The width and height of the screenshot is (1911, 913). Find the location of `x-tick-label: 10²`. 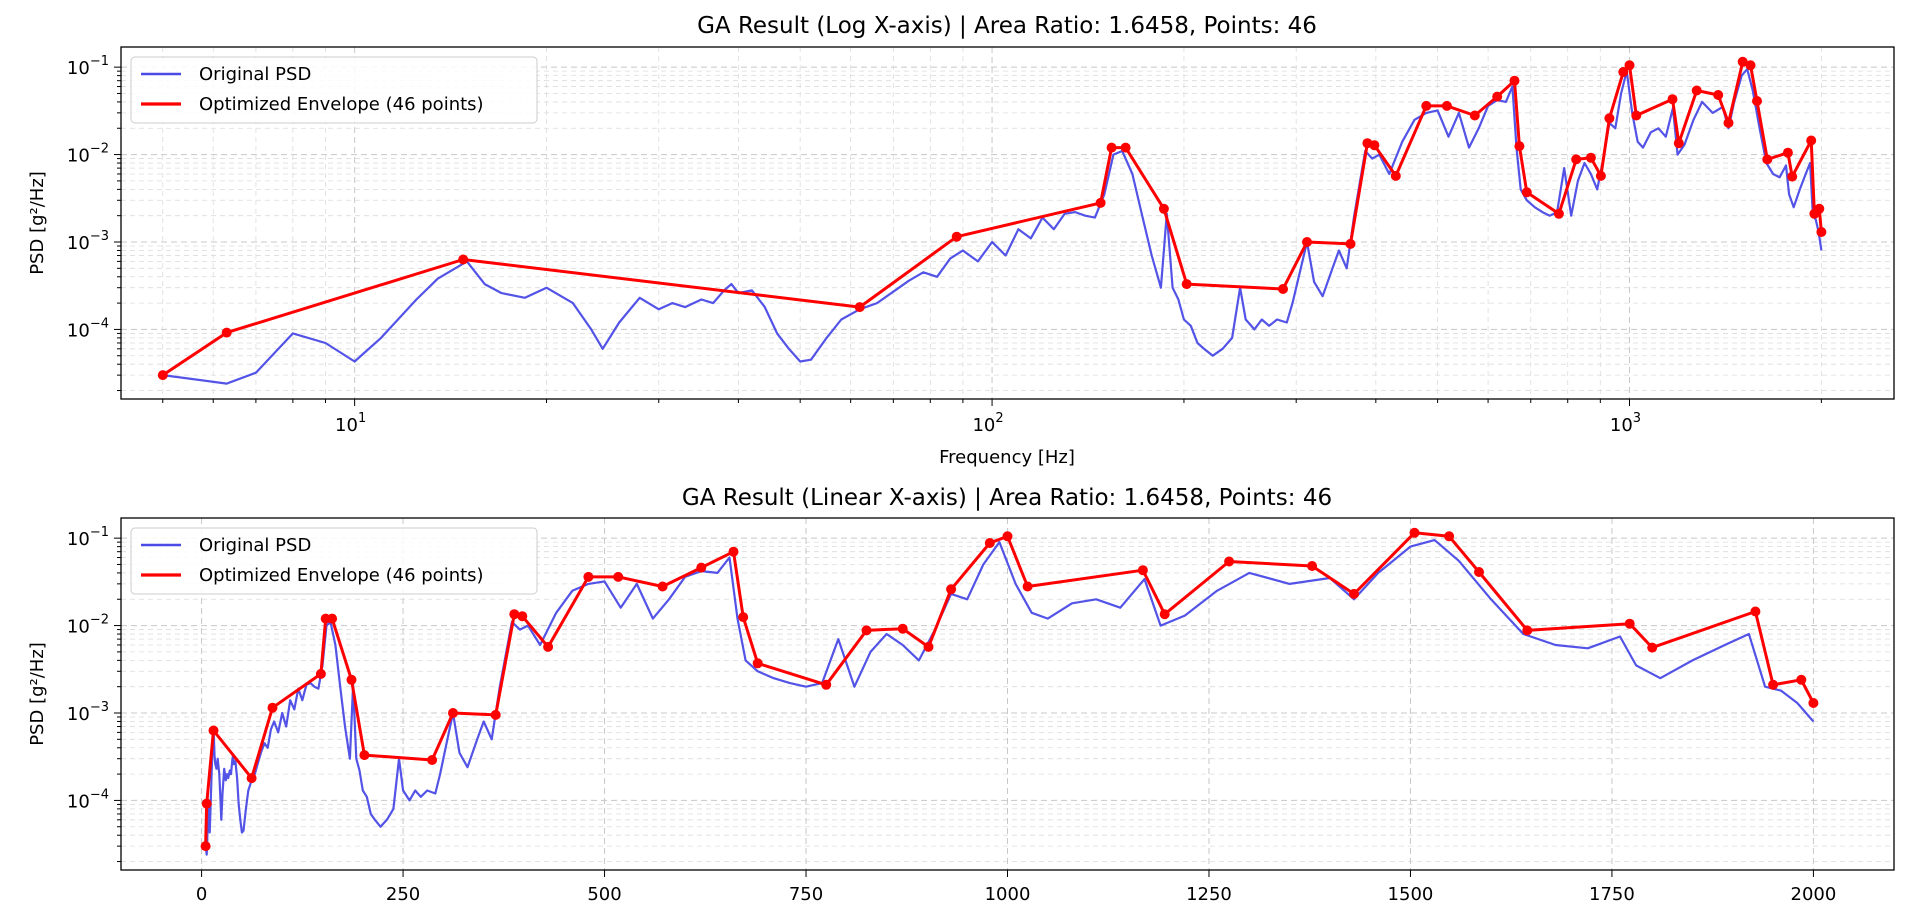

x-tick-label: 10² is located at coordinates (987, 423).